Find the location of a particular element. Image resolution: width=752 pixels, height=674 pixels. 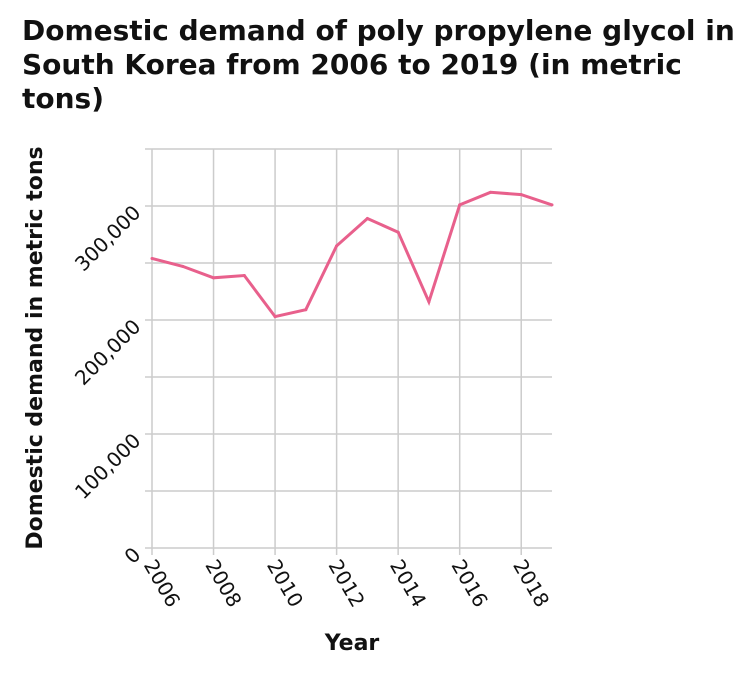

y-tick-label: 300,000 is located at coordinates (107, 237).